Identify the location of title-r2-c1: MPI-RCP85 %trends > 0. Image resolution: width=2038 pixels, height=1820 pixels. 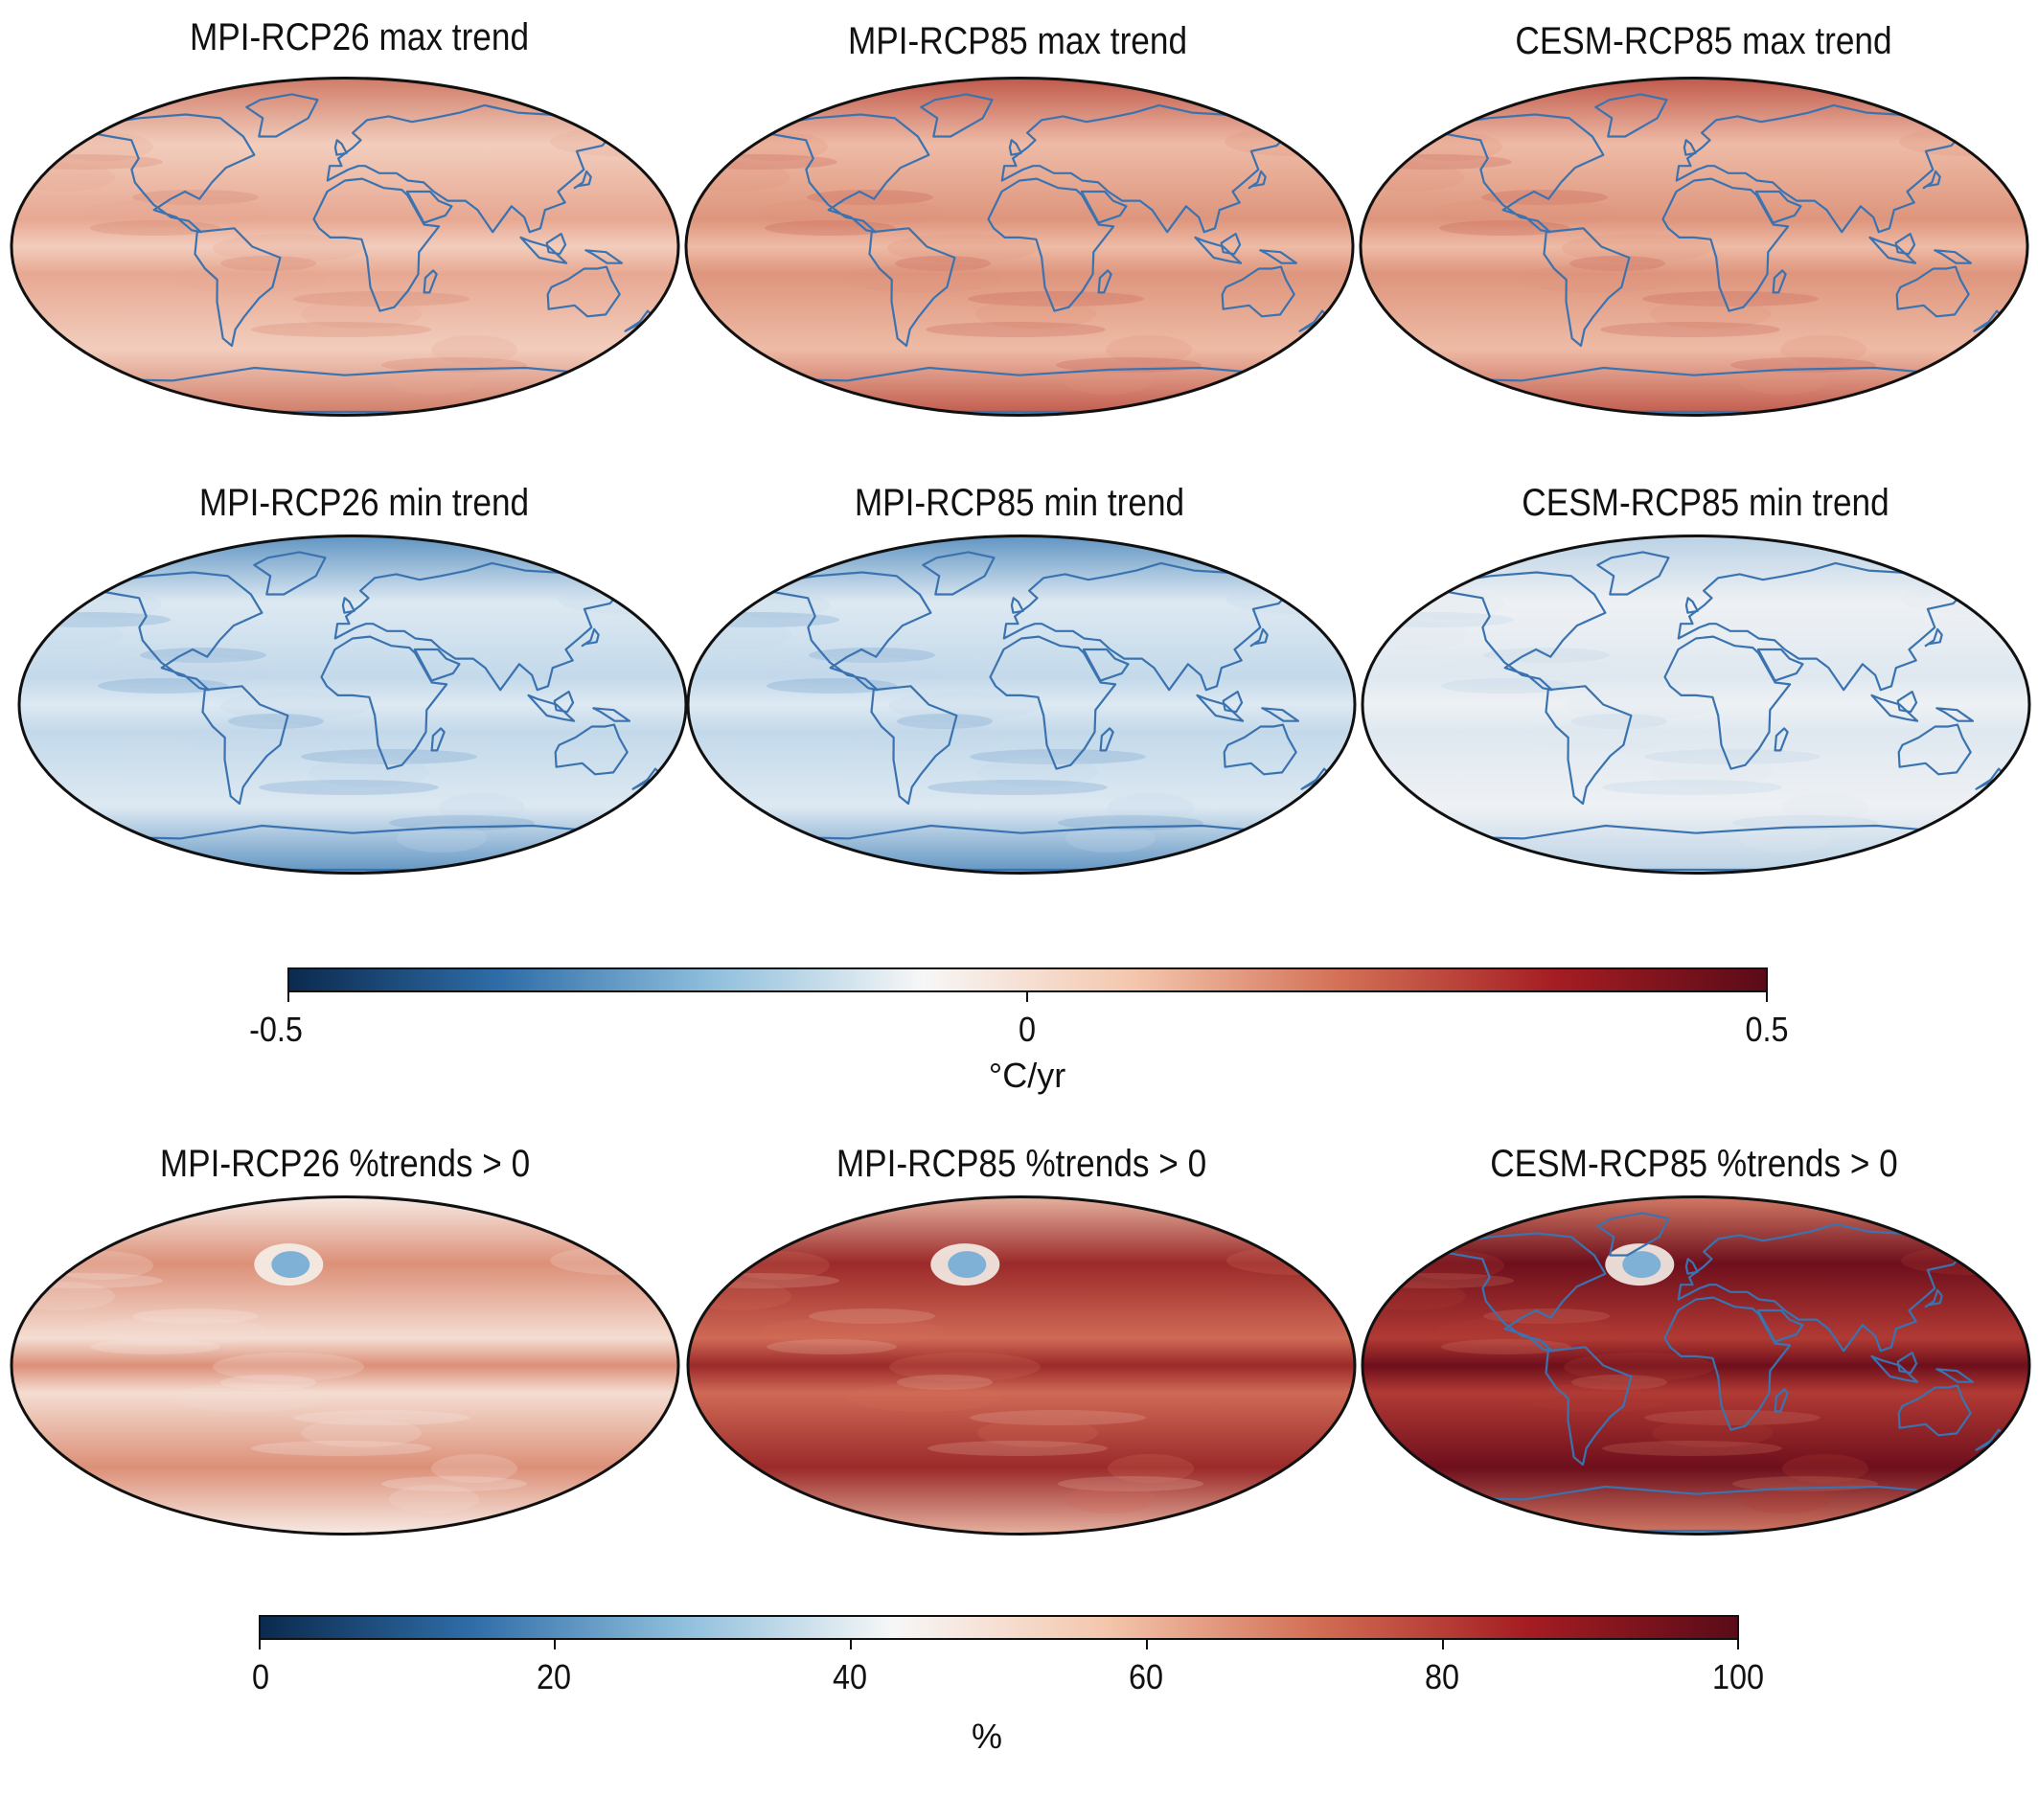
(1021, 1164).